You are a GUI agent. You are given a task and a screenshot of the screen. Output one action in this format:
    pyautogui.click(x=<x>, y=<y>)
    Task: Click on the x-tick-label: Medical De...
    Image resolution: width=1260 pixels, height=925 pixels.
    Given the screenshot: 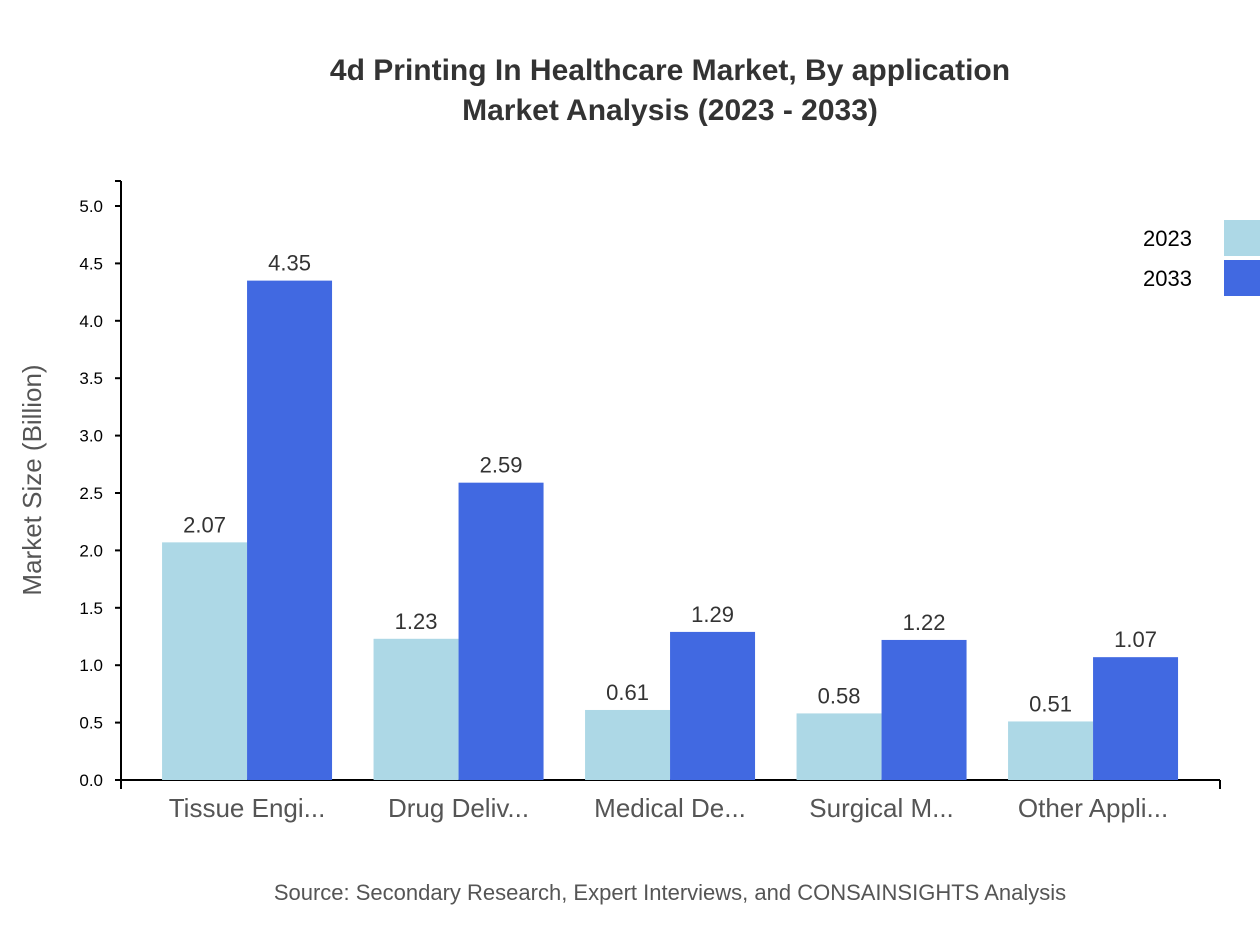 What is the action you would take?
    pyautogui.click(x=670, y=808)
    